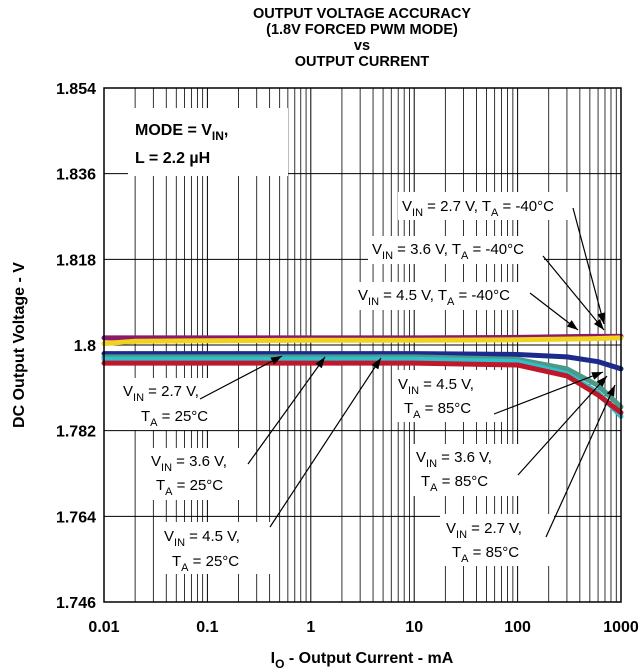 The image size is (639, 671). What do you see at coordinates (181, 132) in the screenshot?
I see `conditions-line-mode: MODE = VIN,` at bounding box center [181, 132].